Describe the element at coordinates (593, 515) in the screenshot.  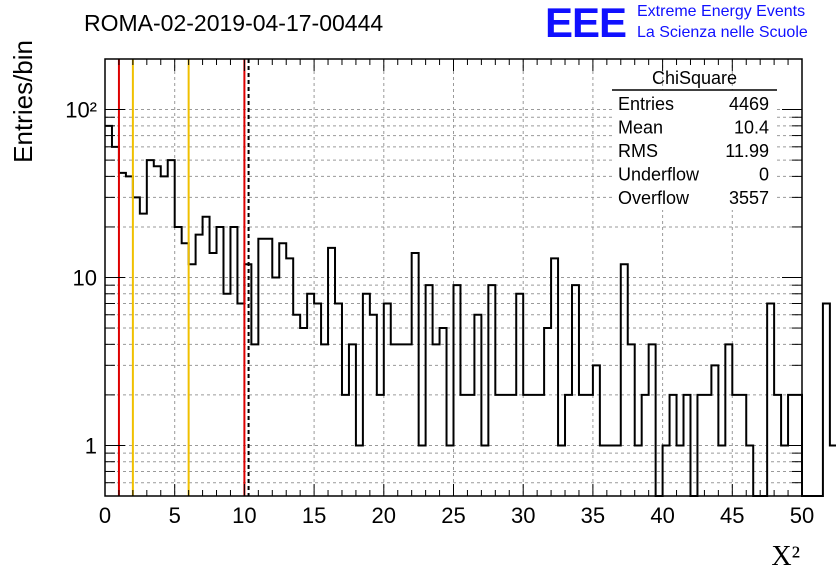
I see `x-tick-label: 35` at that location.